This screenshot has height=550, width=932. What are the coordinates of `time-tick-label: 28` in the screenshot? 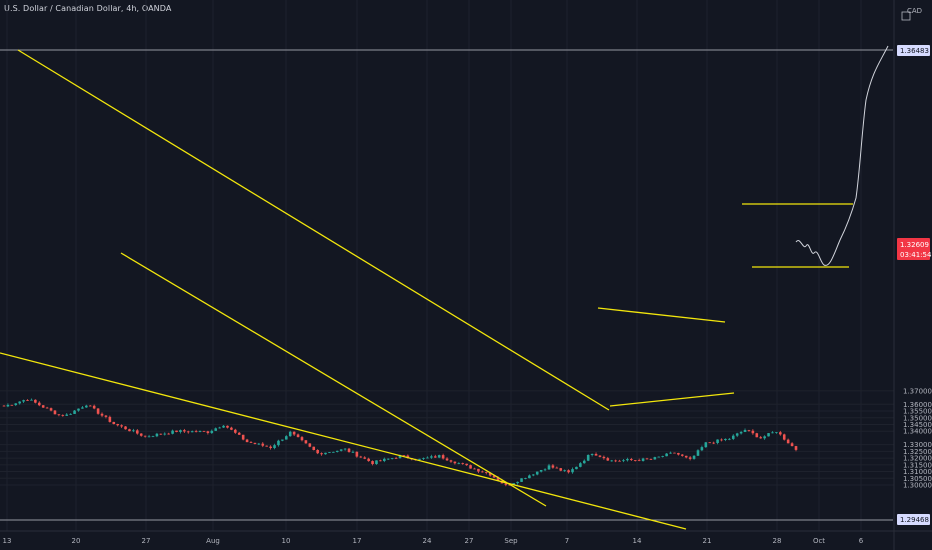 It's located at (777, 541).